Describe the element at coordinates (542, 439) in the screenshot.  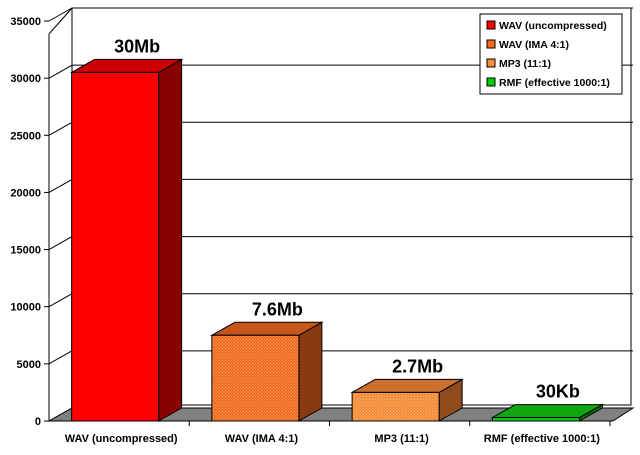
I see `x-tick-label: RMF (effective 1000:1)` at that location.